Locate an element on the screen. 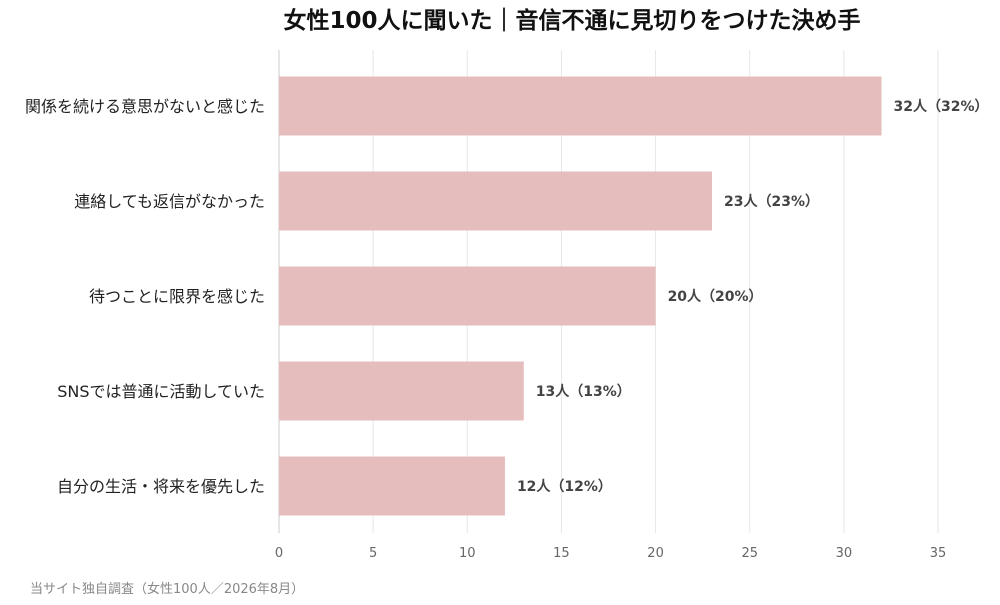  chart-title: 女性100人に聞いた｜音信不通に見切りをつけた決め手 is located at coordinates (571, 20).